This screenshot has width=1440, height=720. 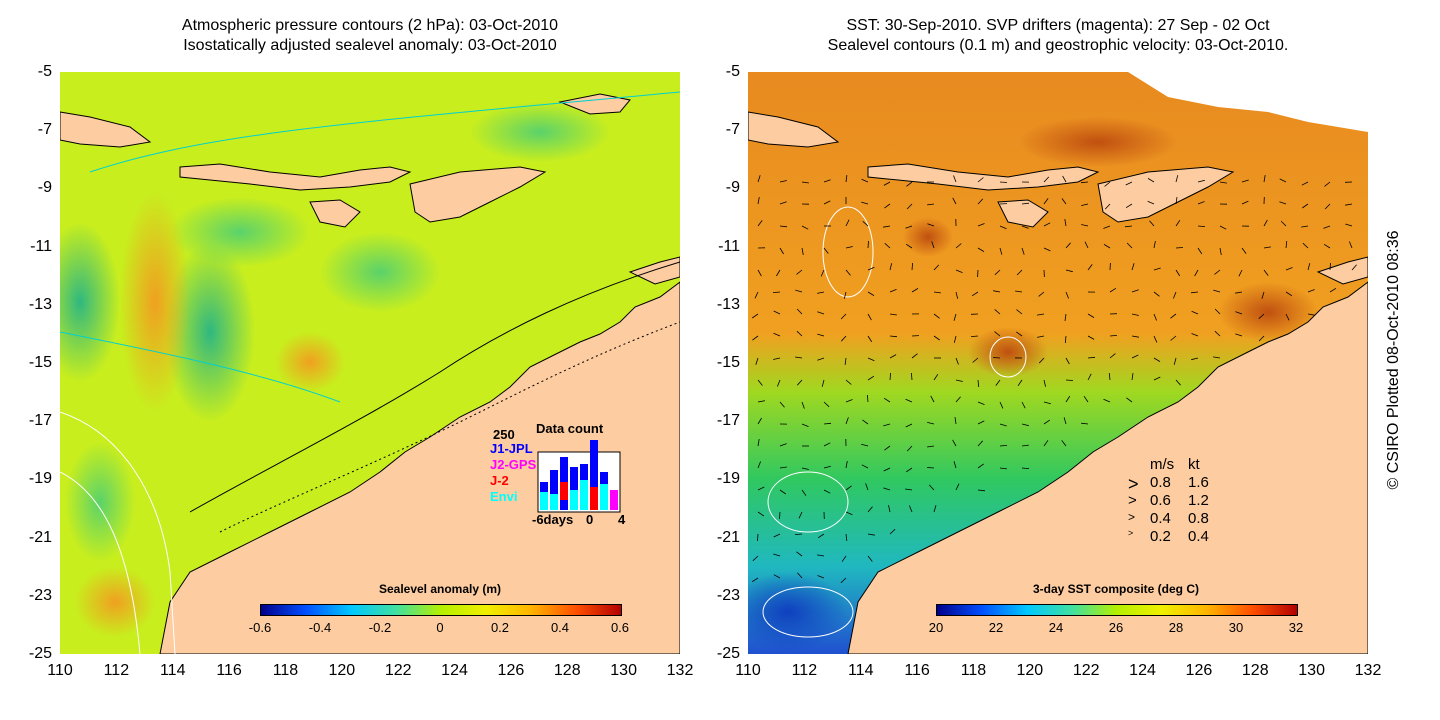 I want to click on right-lon-tick: 126, so click(x=1199, y=670).